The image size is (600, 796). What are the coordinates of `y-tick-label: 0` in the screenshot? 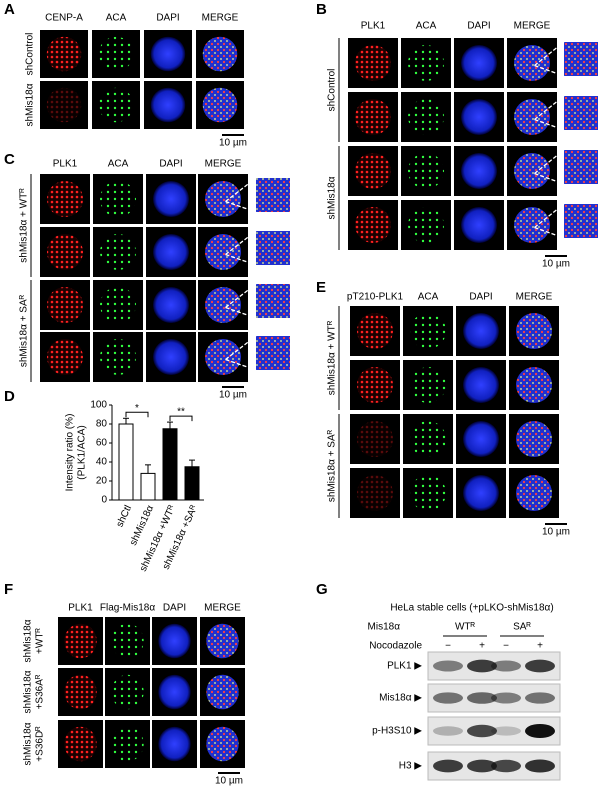 It's located at (104, 500).